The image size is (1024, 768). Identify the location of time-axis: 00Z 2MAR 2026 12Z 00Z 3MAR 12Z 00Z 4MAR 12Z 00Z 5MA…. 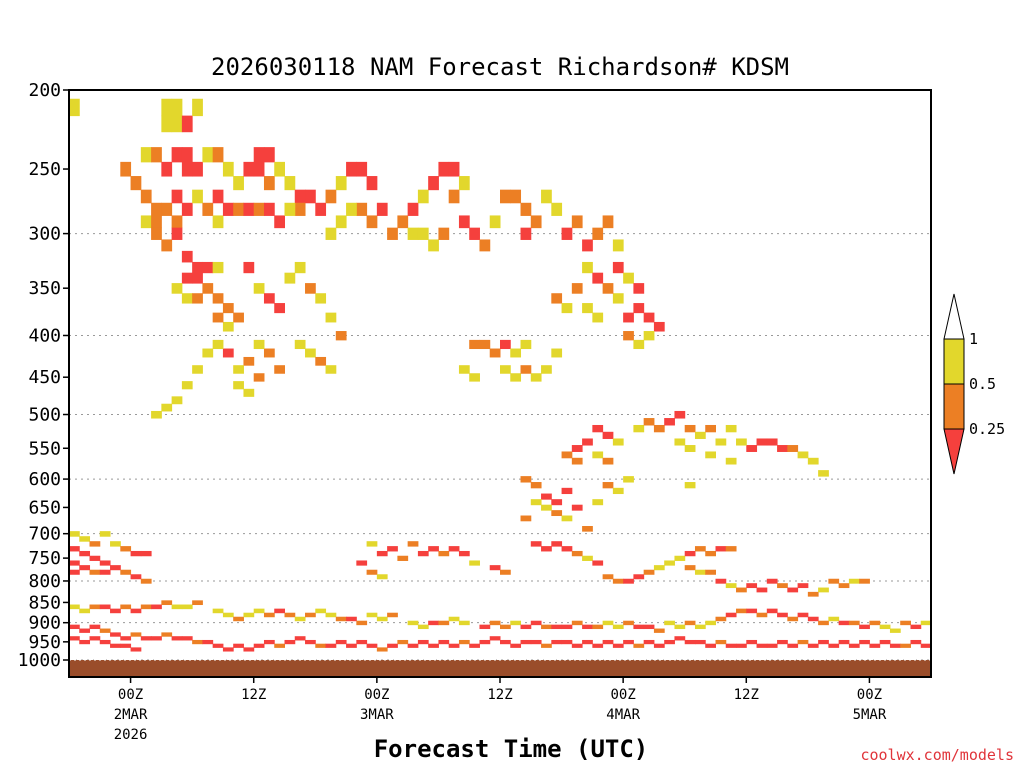
(500, 710).